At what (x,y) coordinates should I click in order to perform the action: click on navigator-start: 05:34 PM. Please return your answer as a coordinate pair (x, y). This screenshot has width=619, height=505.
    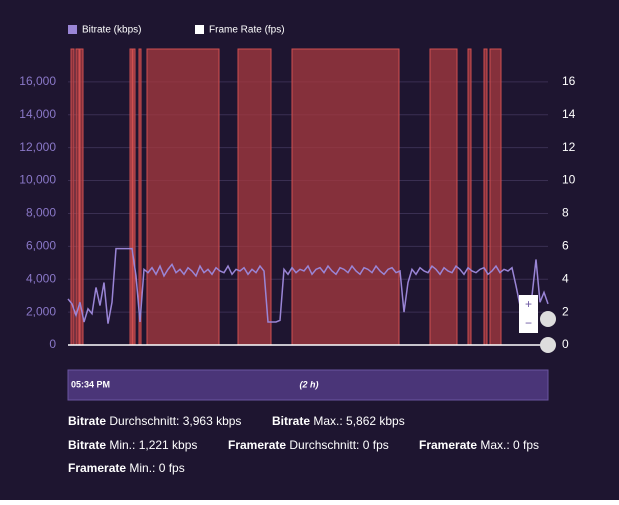
    Looking at the image, I should click on (90, 384).